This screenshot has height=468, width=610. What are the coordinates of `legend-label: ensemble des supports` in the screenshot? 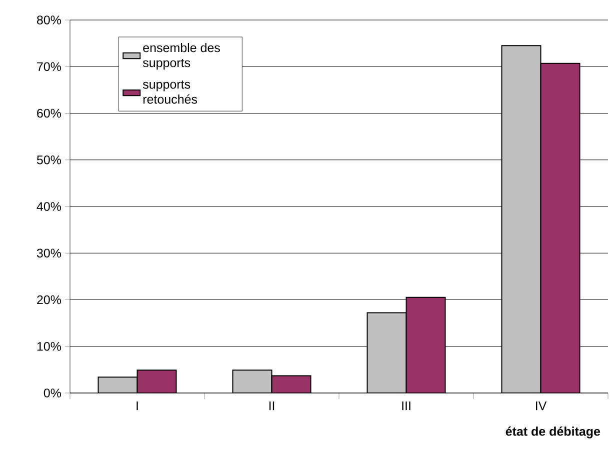 It's located at (181, 56).